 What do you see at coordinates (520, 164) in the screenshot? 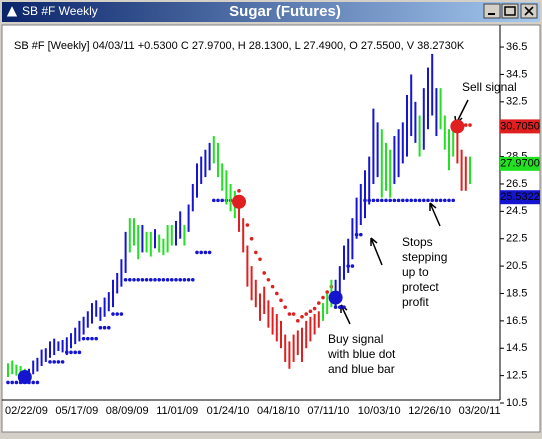
I see `price-label: 27.9700` at bounding box center [520, 164].